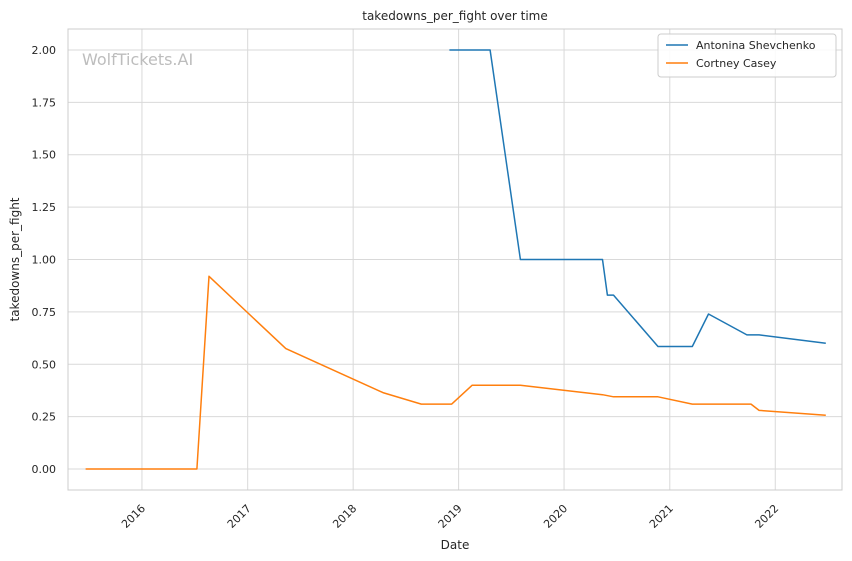 This screenshot has width=852, height=561. Describe the element at coordinates (44, 312) in the screenshot. I see `y-tick-label: 0.75` at that location.